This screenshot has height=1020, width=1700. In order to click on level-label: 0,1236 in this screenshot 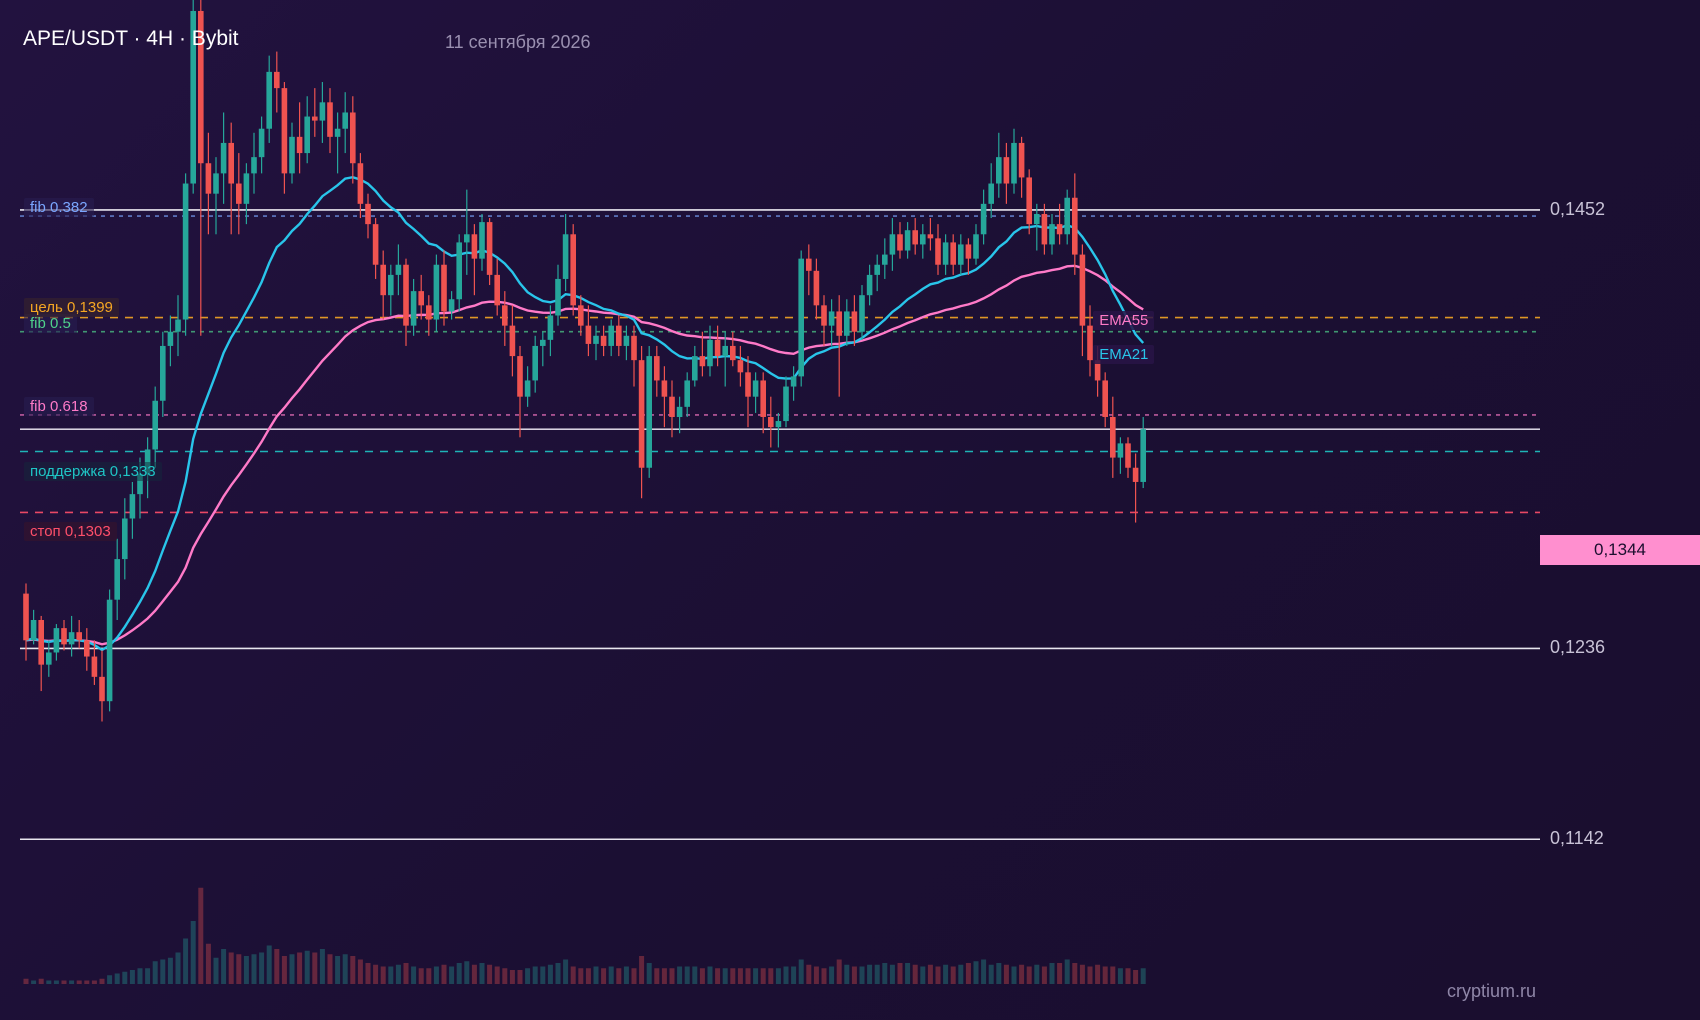, I will do `click(1578, 647)`.